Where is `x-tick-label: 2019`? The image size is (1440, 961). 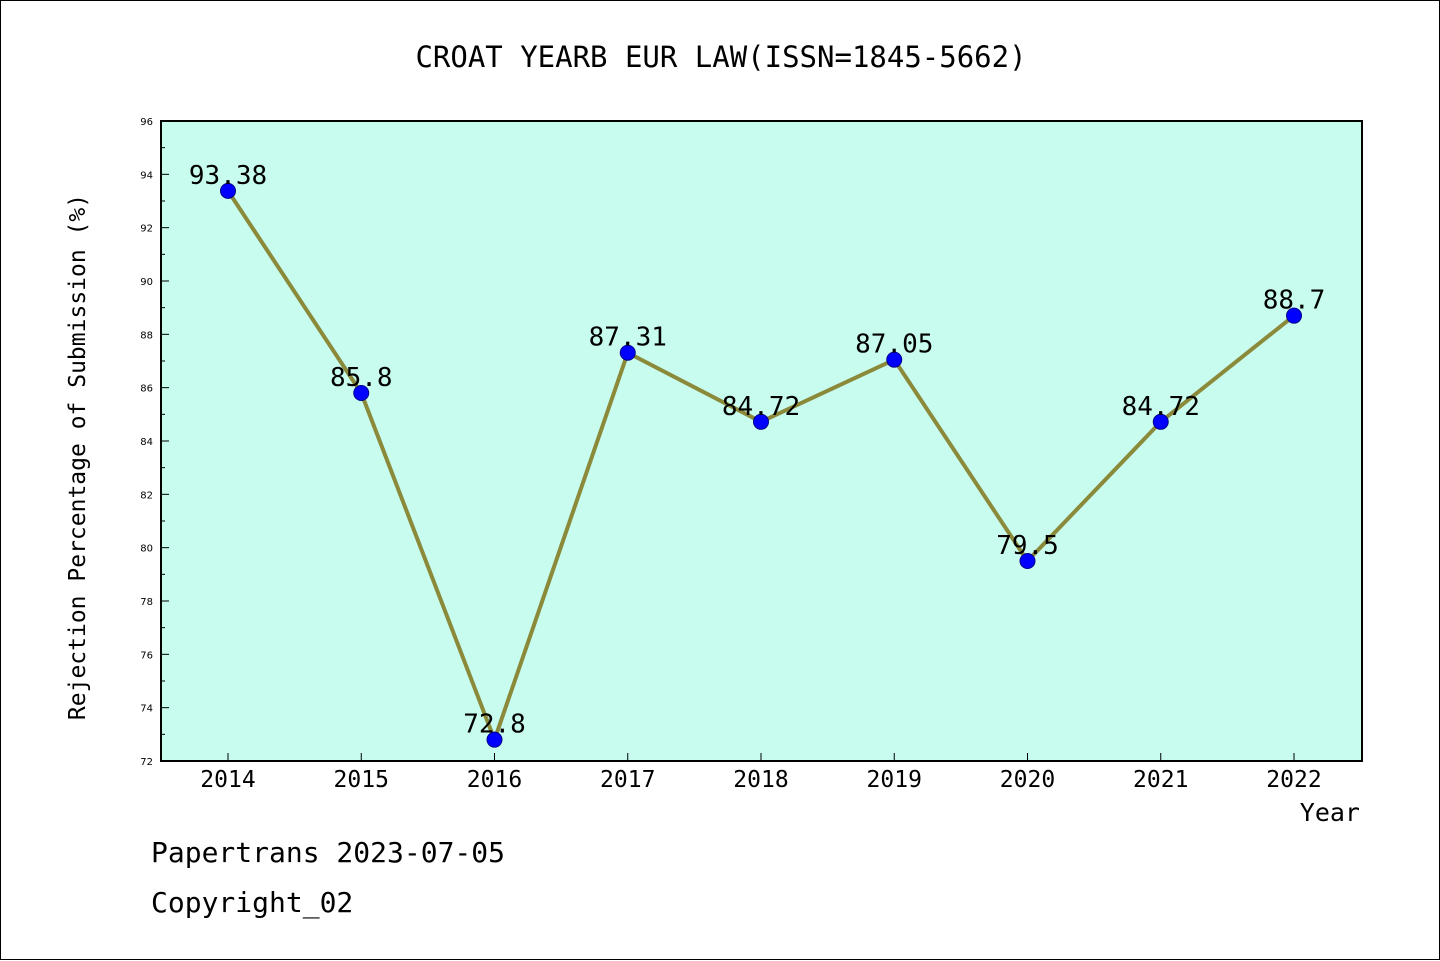
x-tick-label: 2019 is located at coordinates (894, 780).